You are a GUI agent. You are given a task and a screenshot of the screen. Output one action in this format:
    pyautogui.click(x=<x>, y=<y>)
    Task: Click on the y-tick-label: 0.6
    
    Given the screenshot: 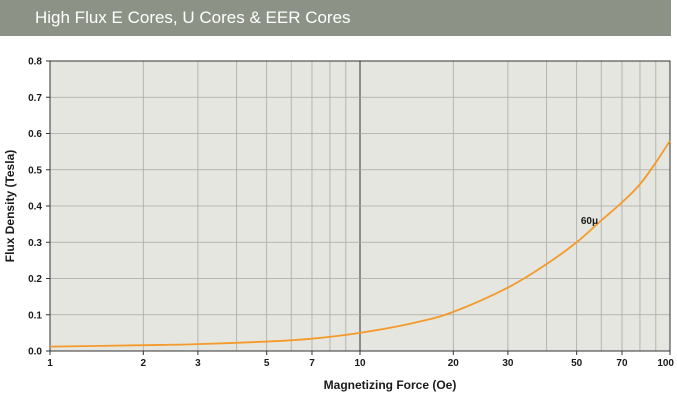 What is the action you would take?
    pyautogui.click(x=35, y=134)
    